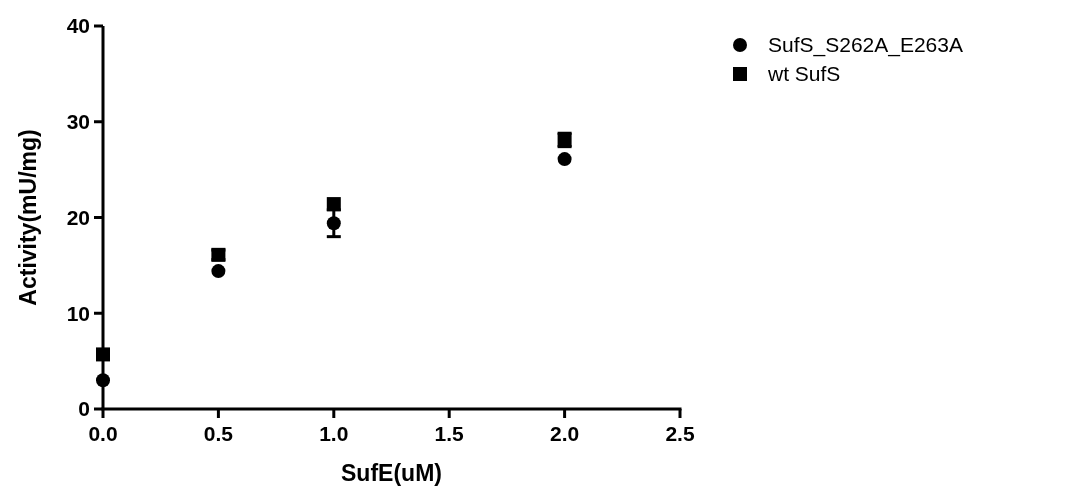  What do you see at coordinates (78, 26) in the screenshot?
I see `y-tick-label: 40` at bounding box center [78, 26].